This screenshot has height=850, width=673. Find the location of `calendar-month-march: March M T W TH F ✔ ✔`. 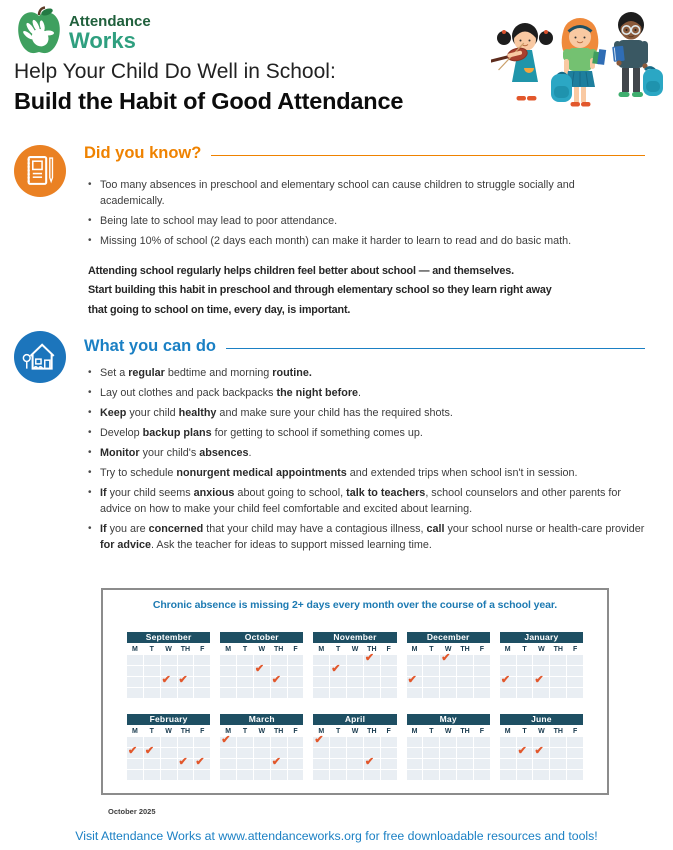

calendar-month-march: March M T W TH F ✔ ✔ is located at coordinates (262, 747).